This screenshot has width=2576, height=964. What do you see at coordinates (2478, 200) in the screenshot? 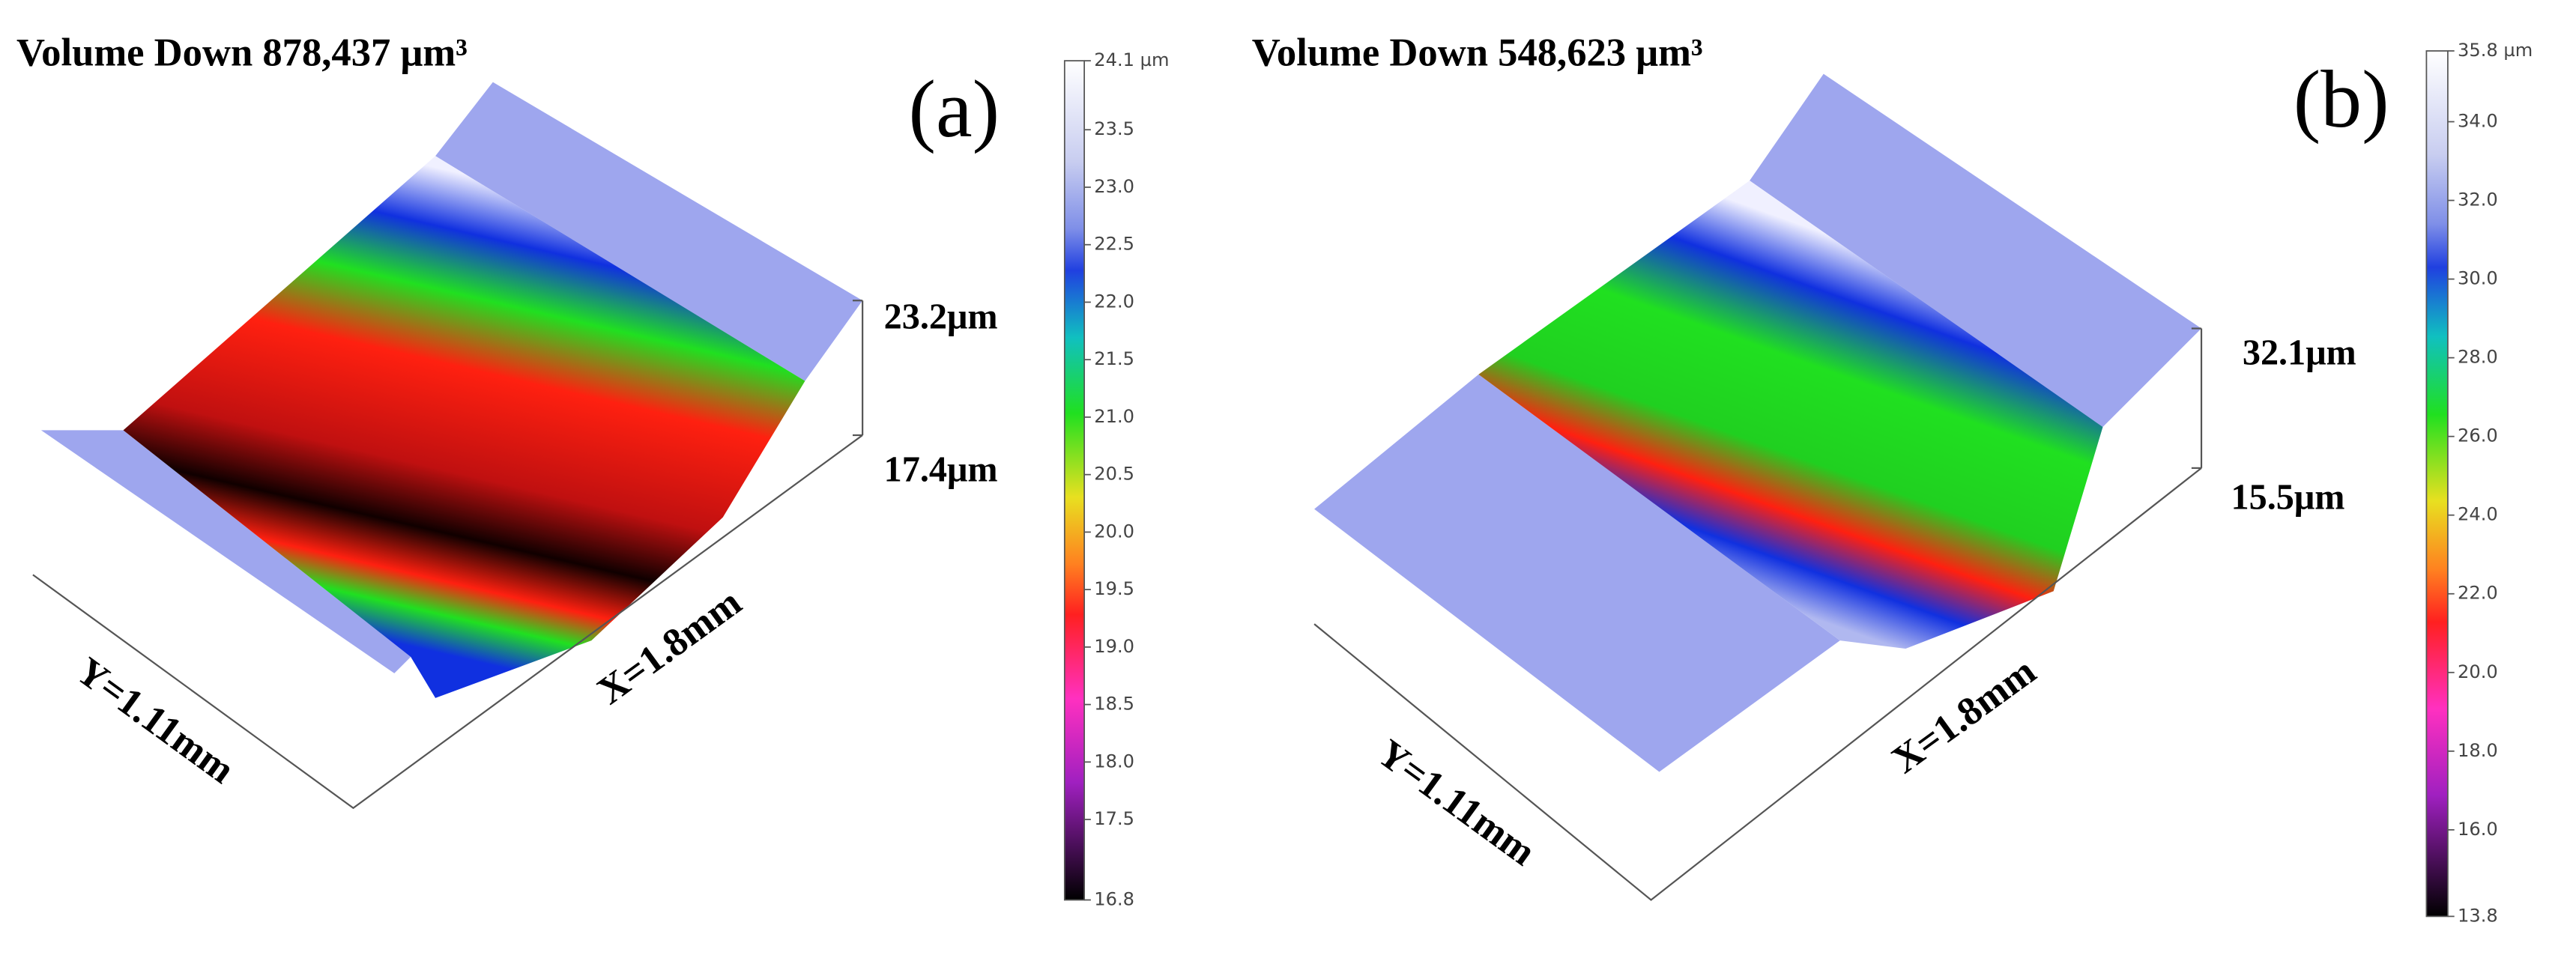
I see `colorbar-tick-label: 32.0` at bounding box center [2478, 200].